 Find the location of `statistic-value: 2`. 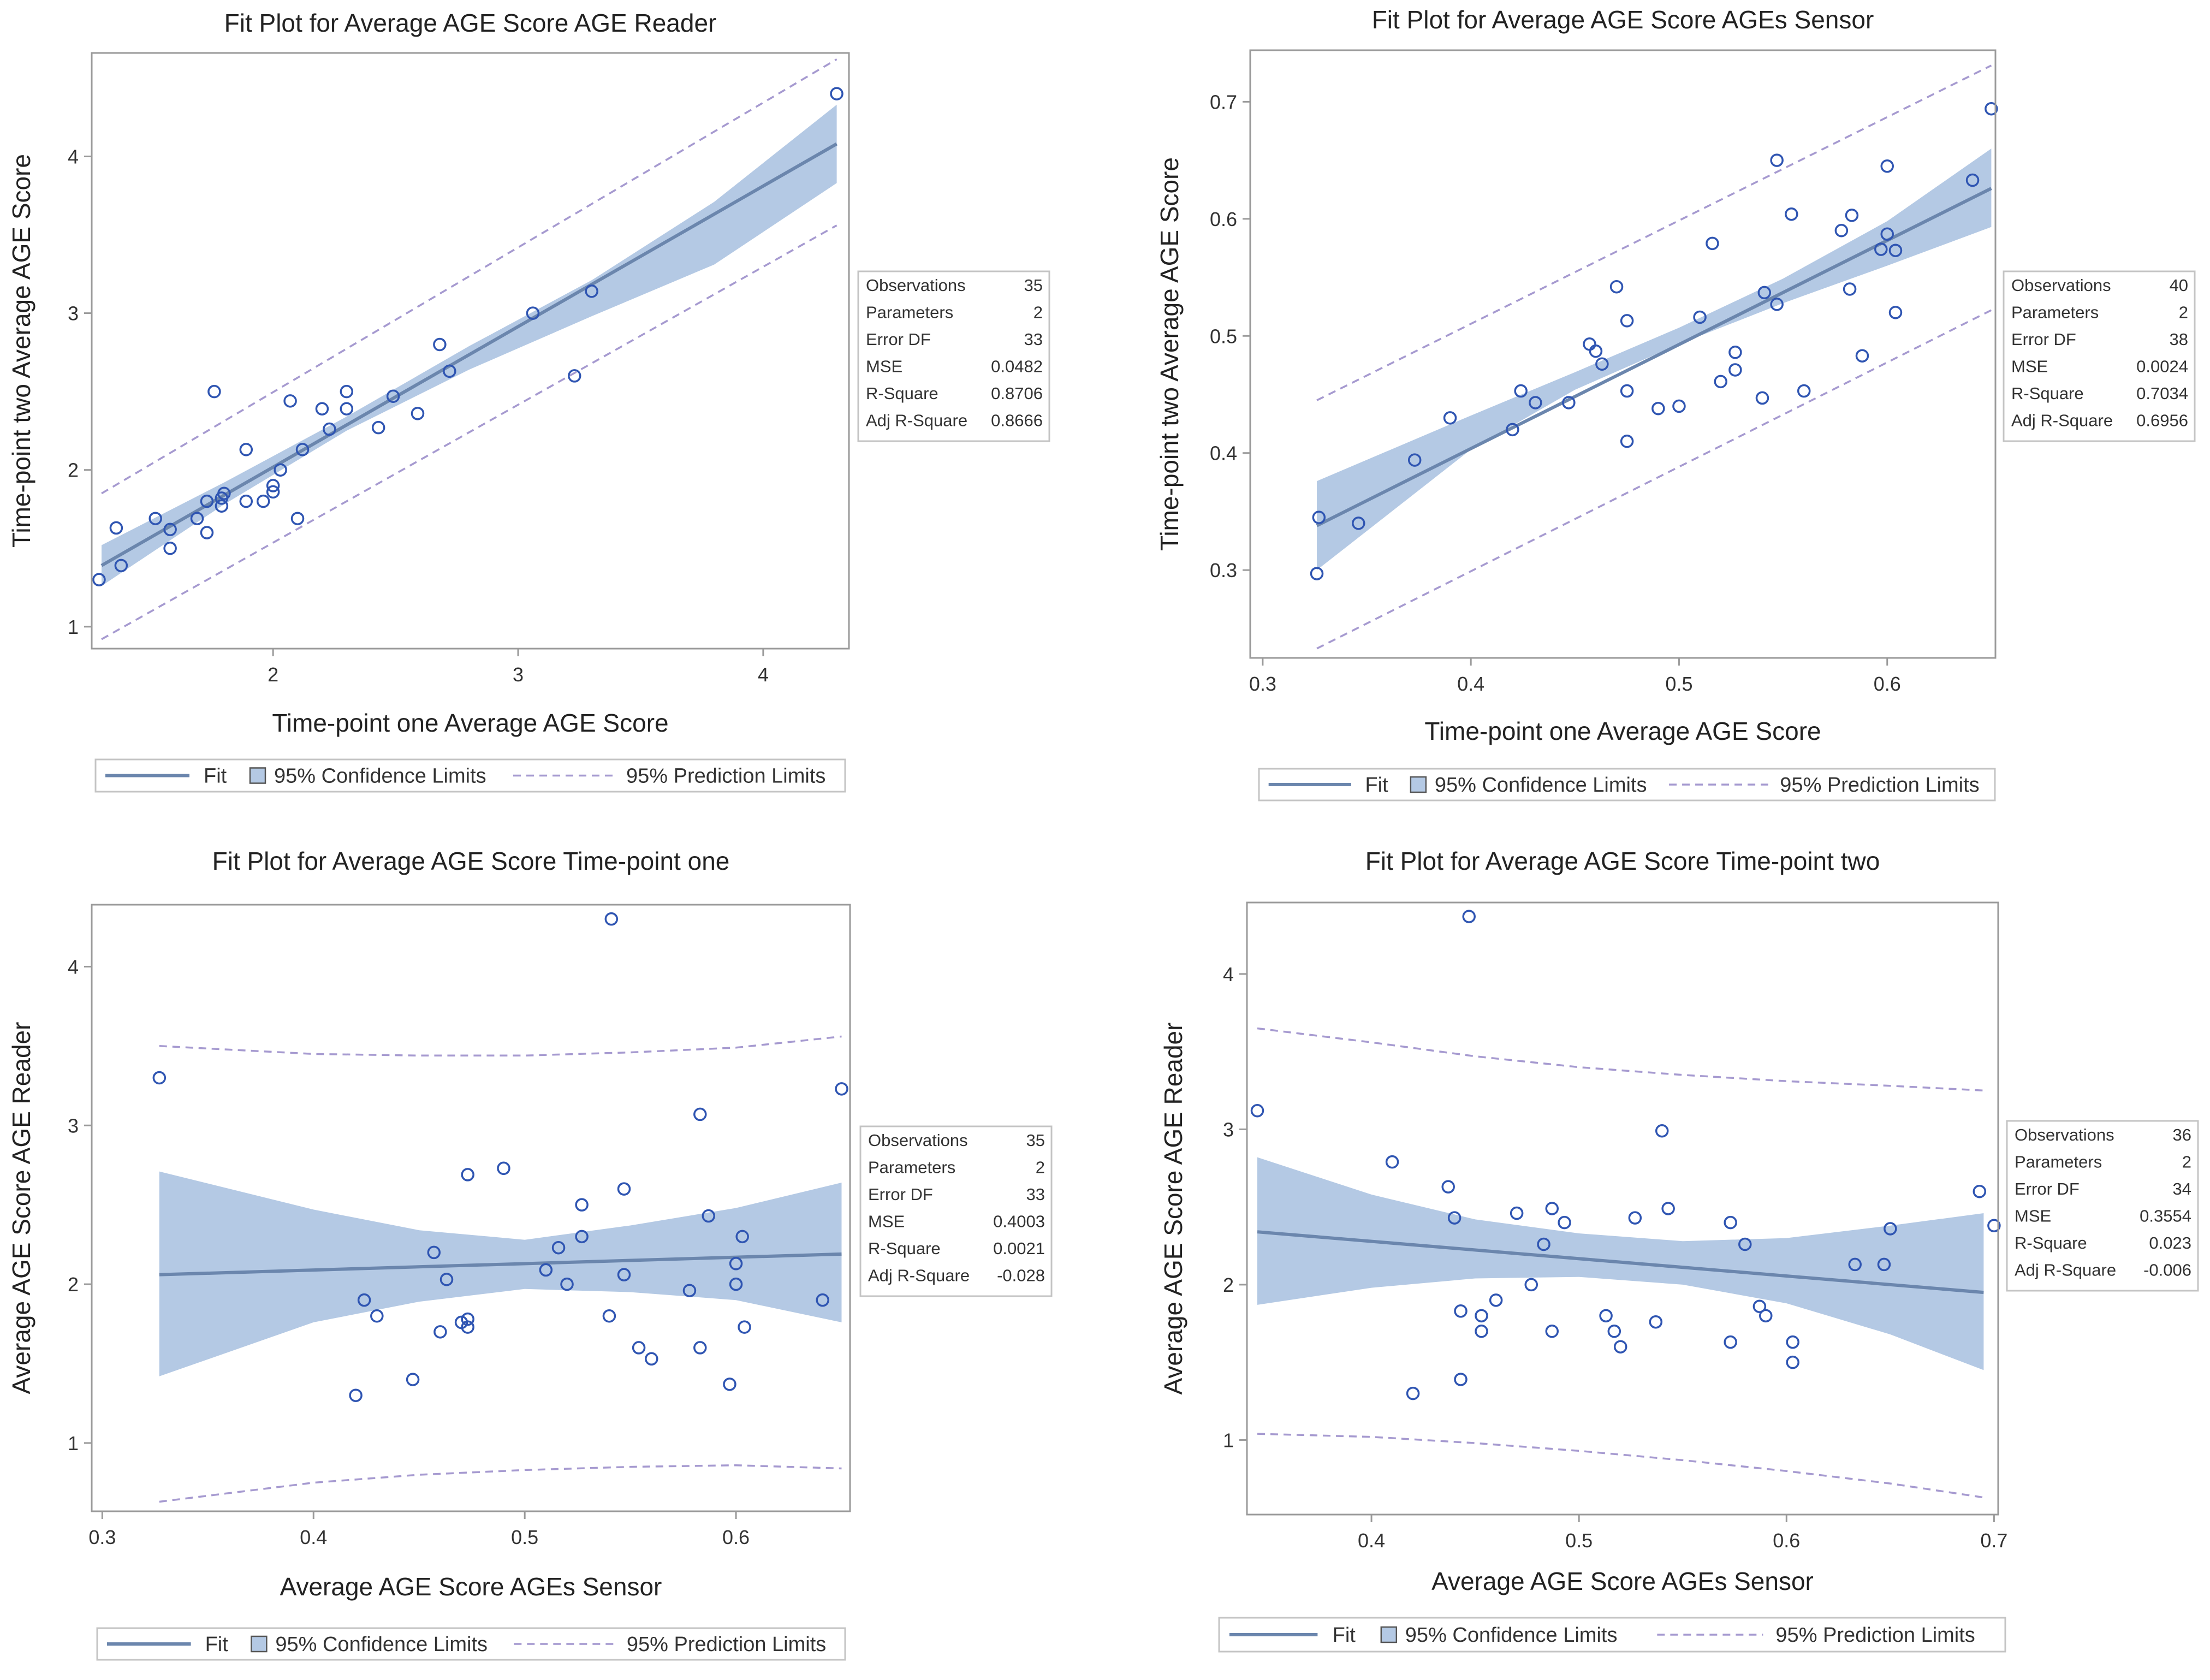

statistic-value: 2 is located at coordinates (2186, 1162).